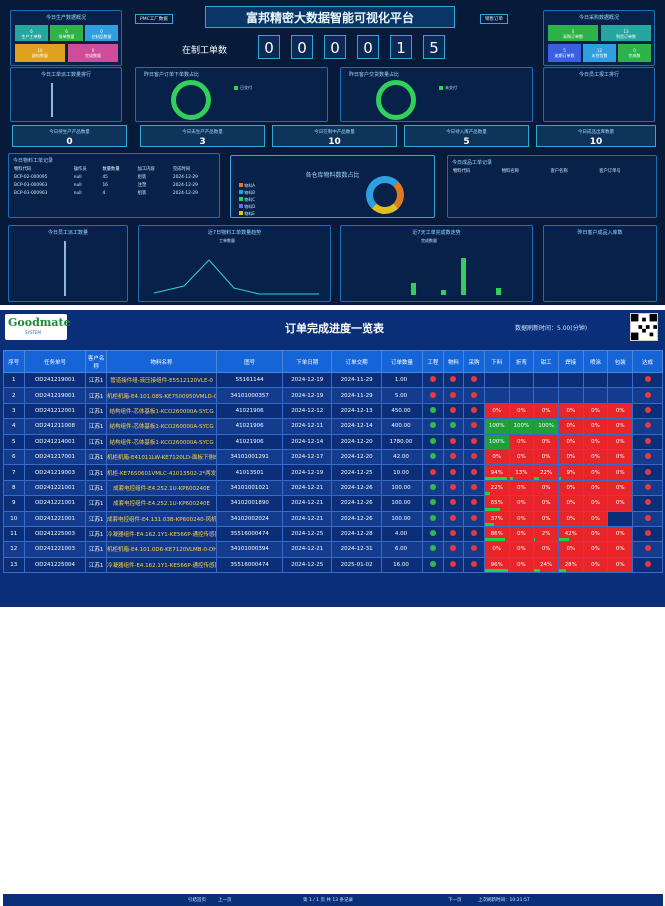 This screenshot has height=906, width=665. What do you see at coordinates (599, 74) in the screenshot?
I see `panel-title: 今日员工报工排行` at bounding box center [599, 74].